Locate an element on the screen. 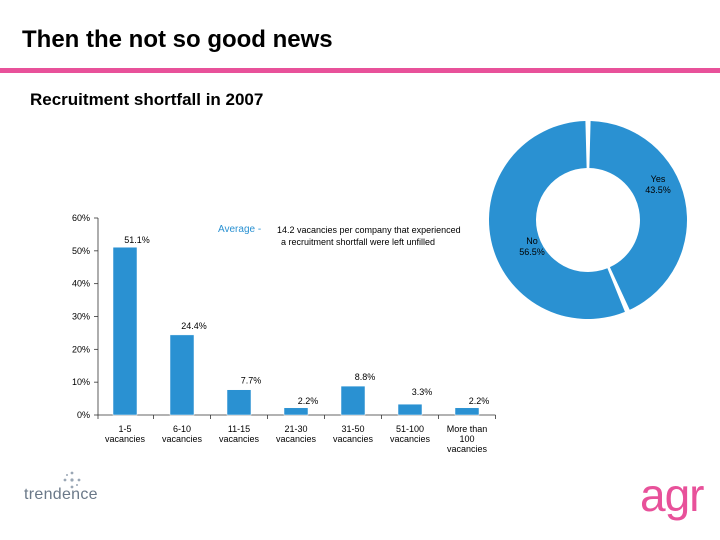 The image size is (720, 540). y-tick-label: 0% is located at coordinates (83, 415).